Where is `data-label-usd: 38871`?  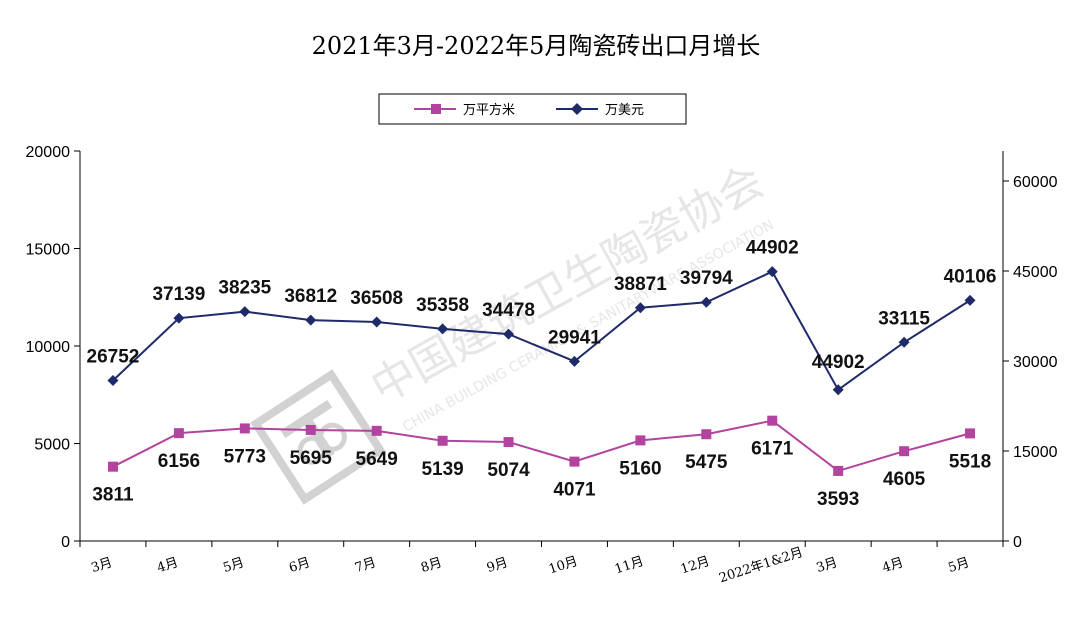 data-label-usd: 38871 is located at coordinates (640, 284).